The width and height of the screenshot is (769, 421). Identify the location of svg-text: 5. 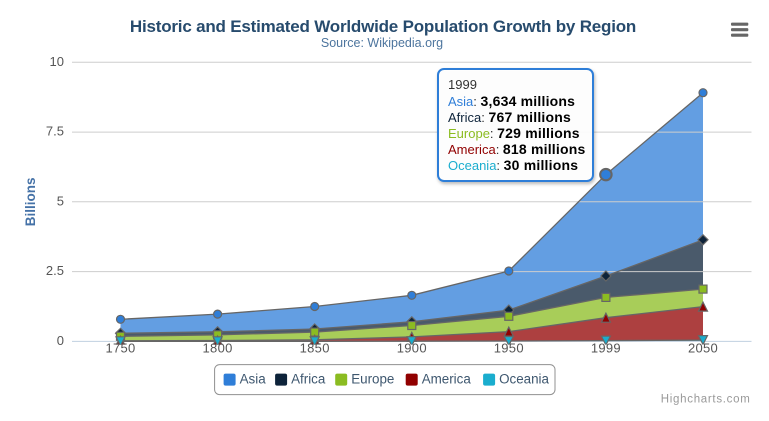
(60, 200).